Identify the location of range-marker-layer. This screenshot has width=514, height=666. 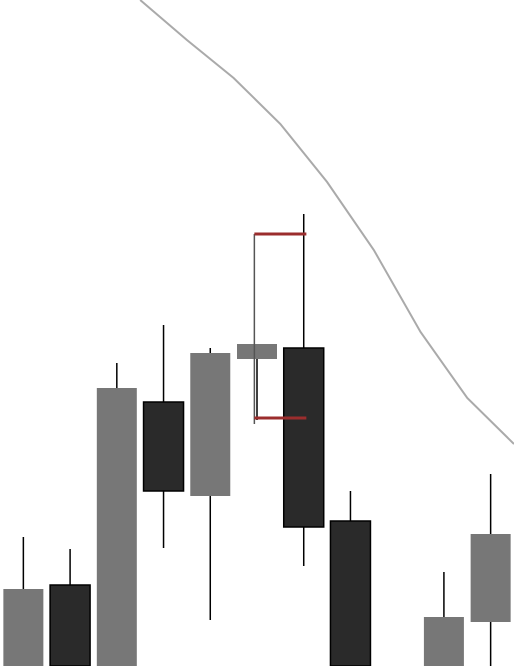
(280, 328).